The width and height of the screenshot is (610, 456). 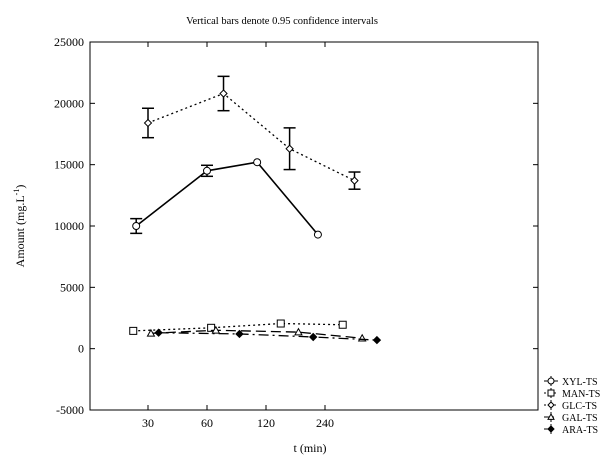 I want to click on series-line-ara-ts, so click(x=267, y=336).